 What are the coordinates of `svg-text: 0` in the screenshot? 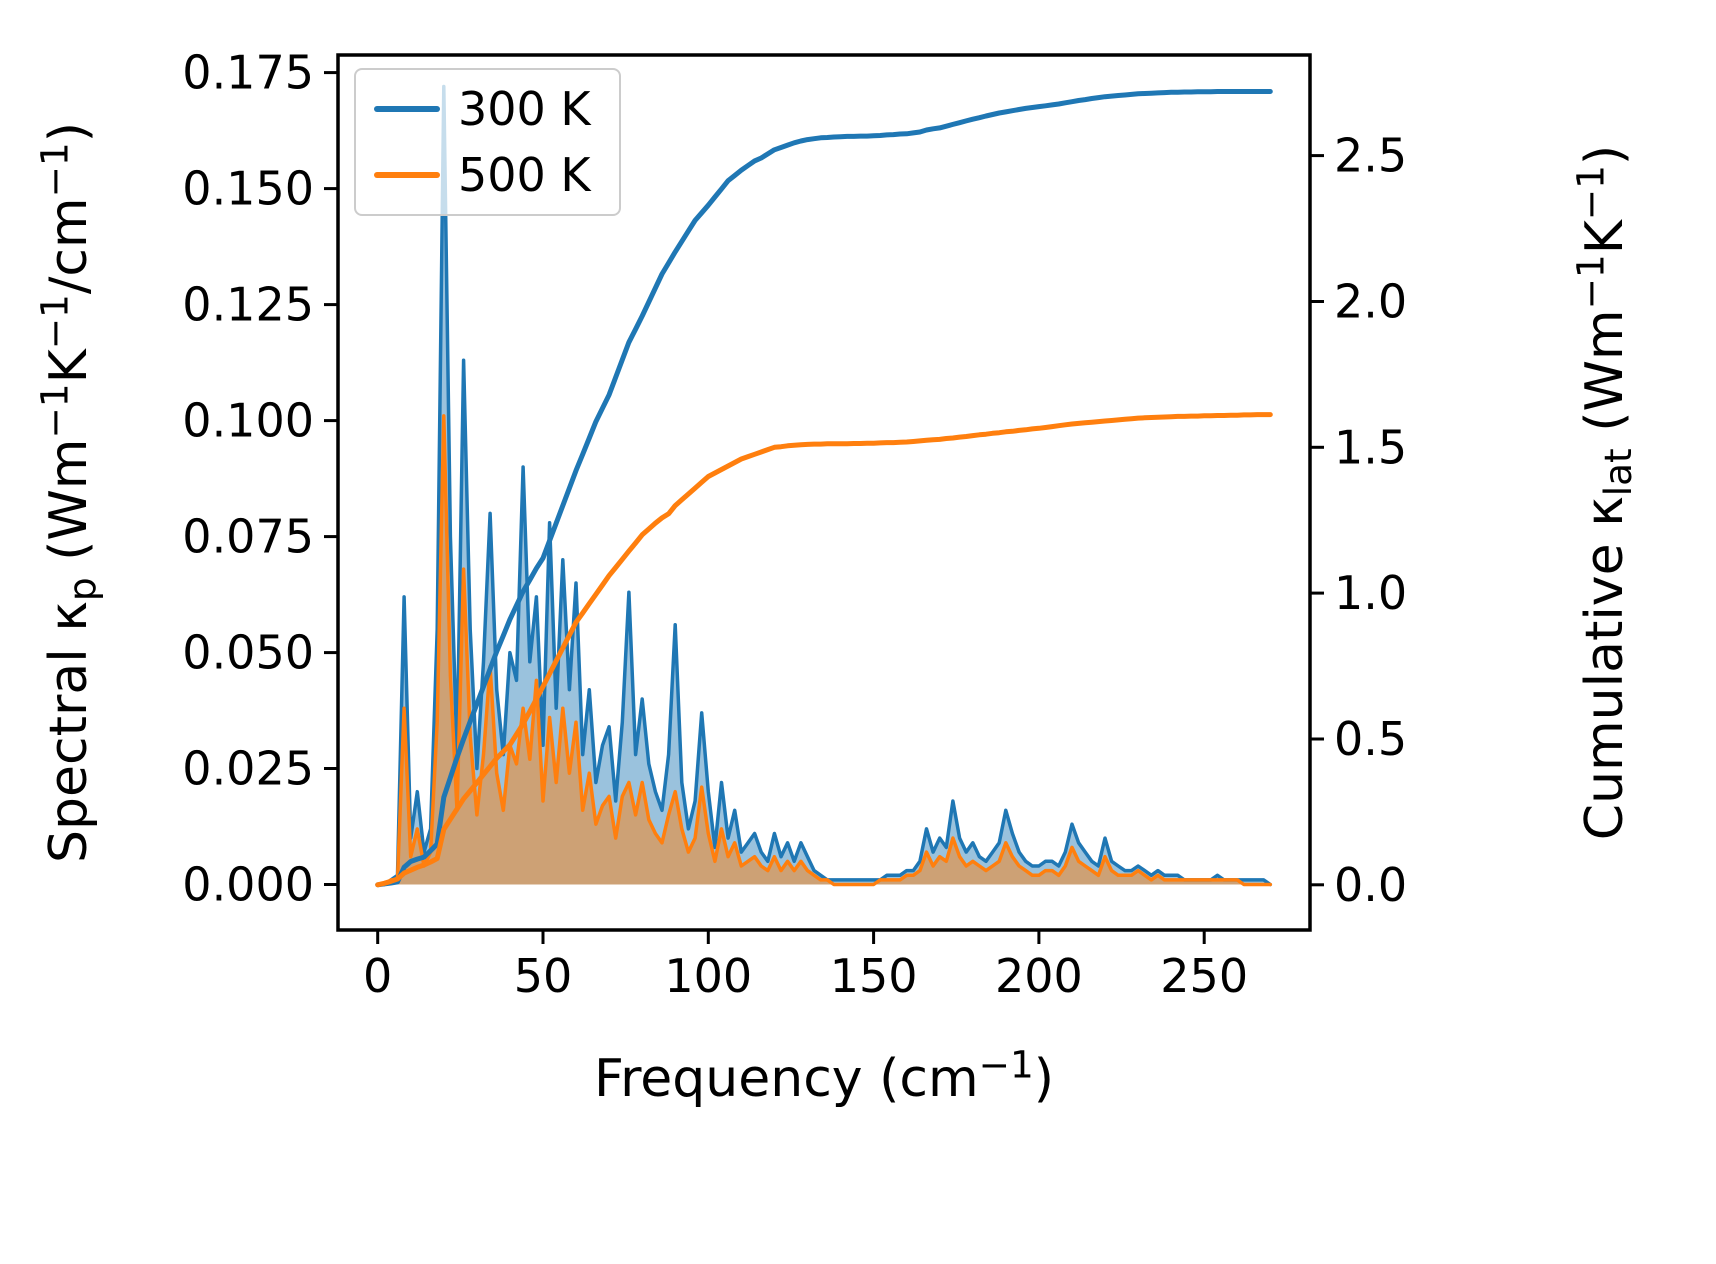 It's located at (377, 976).